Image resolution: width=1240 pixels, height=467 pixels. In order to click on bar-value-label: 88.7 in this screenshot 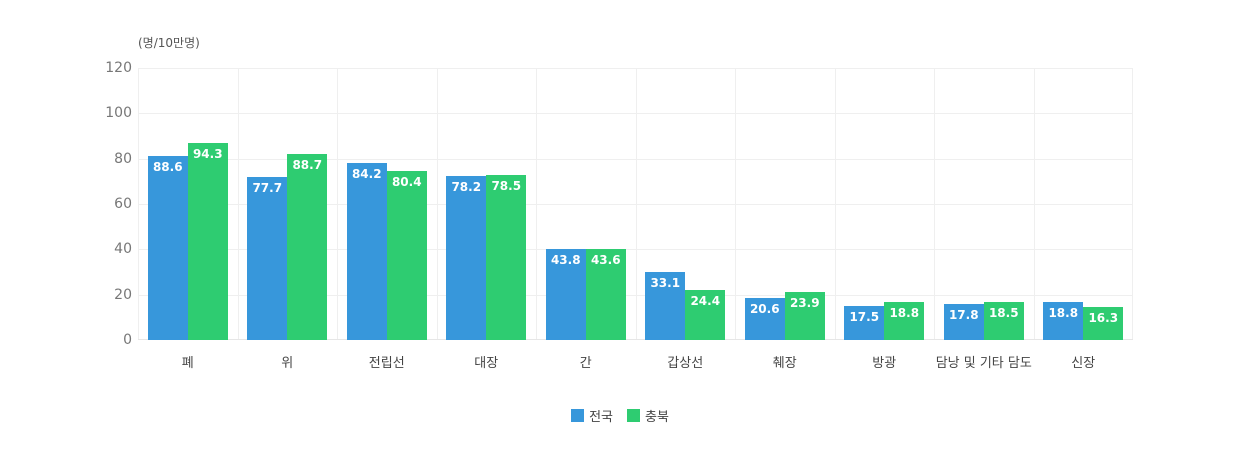, I will do `click(307, 165)`.